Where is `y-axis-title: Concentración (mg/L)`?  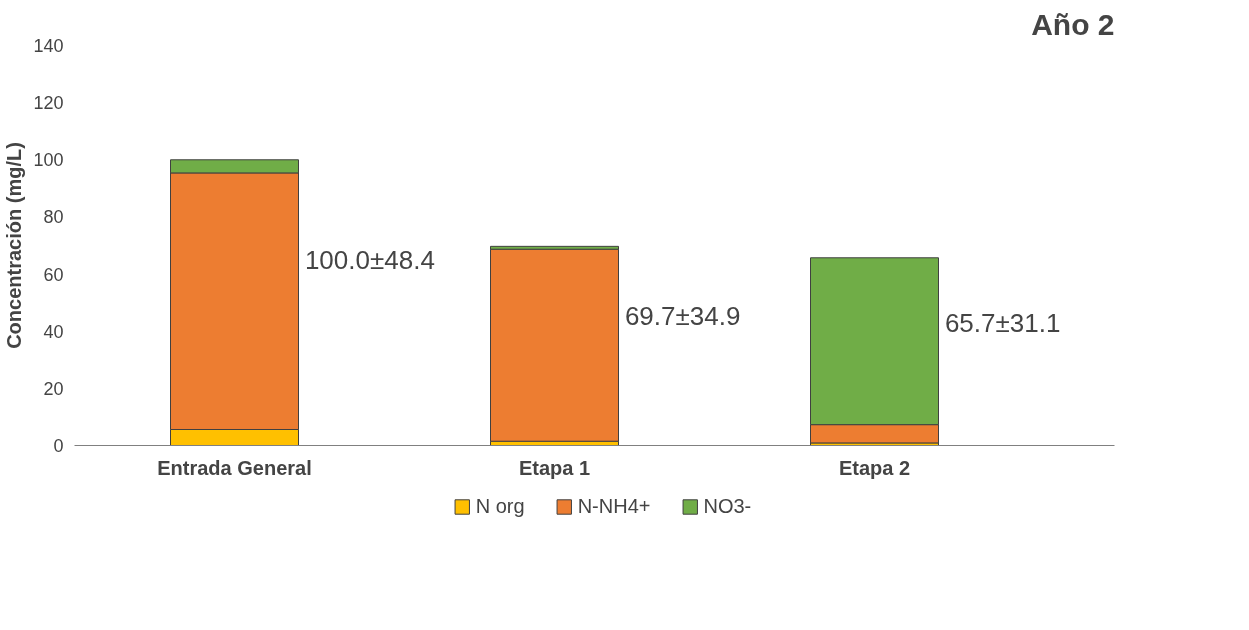 y-axis-title: Concentración (mg/L) is located at coordinates (14, 245).